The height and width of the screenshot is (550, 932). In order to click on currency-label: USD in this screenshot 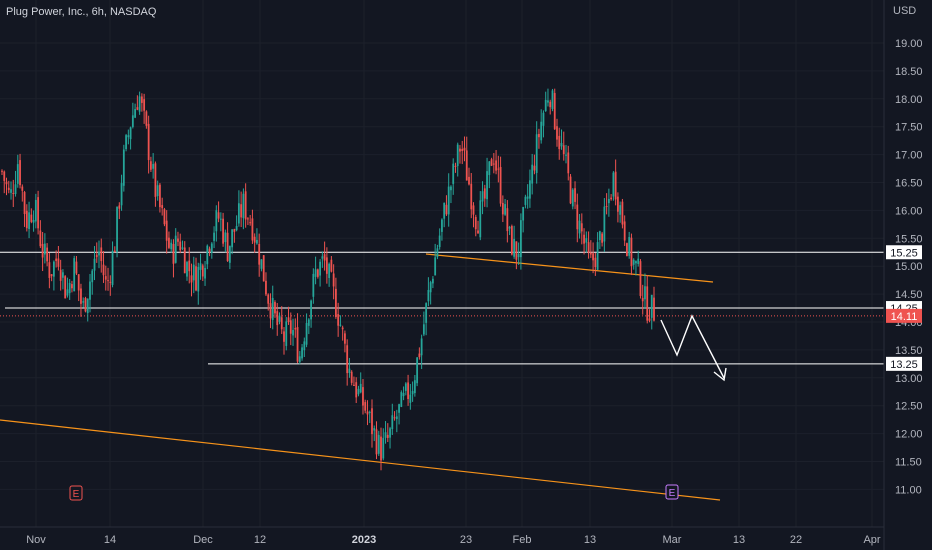, I will do `click(904, 11)`.